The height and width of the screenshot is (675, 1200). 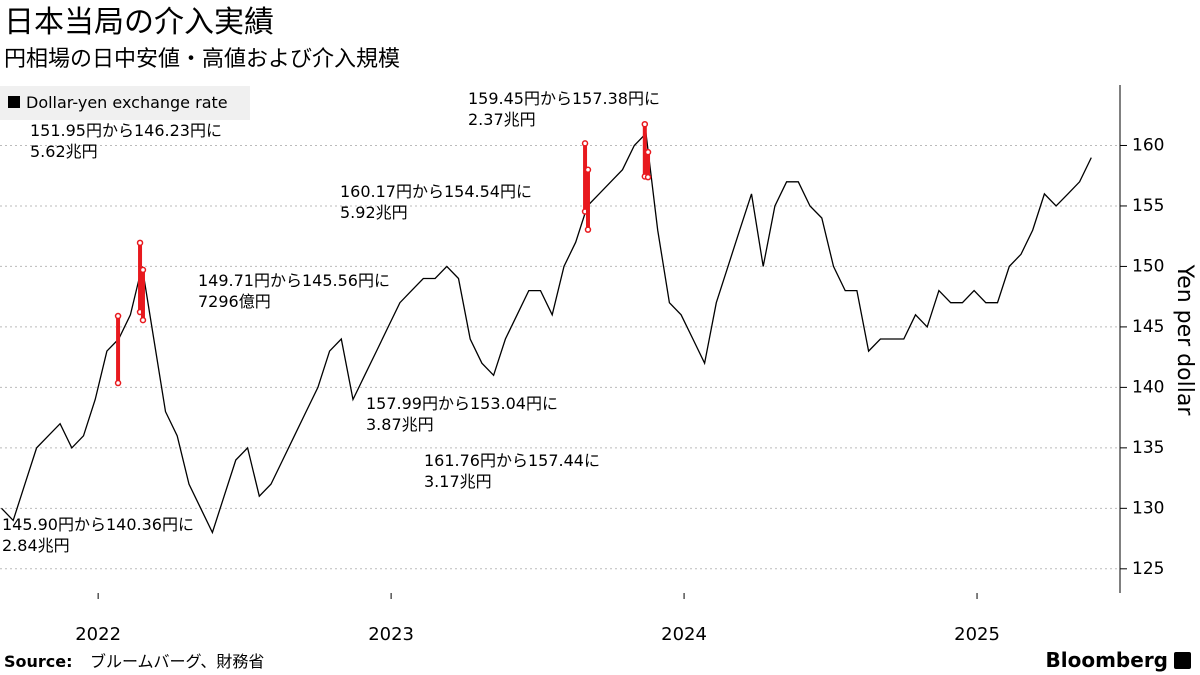 I want to click on x-tick-label: 2022, so click(x=98, y=634).